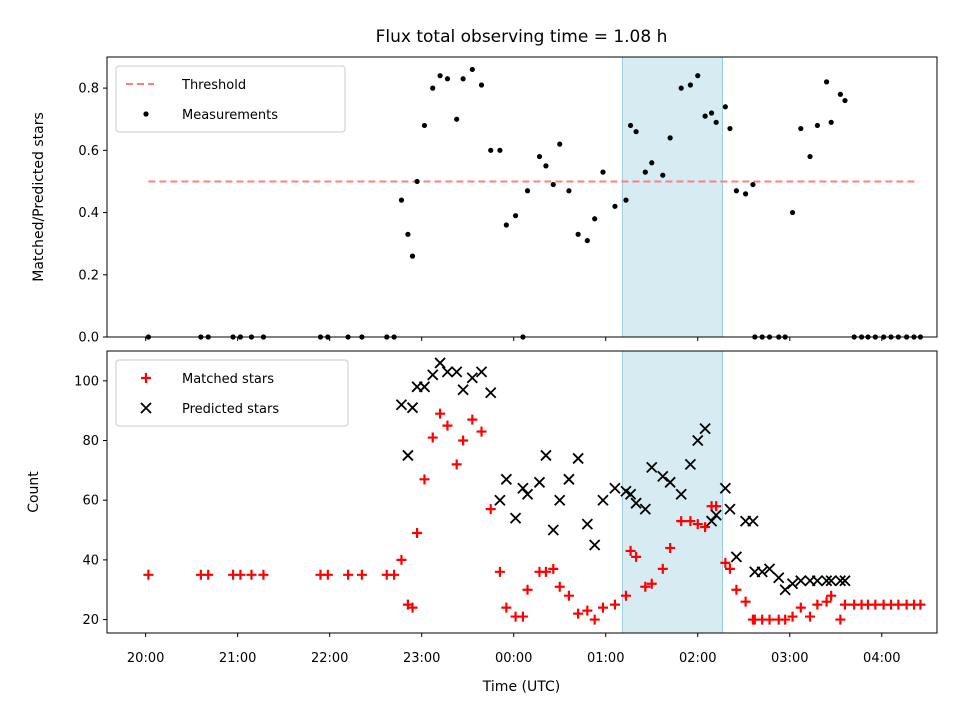 This screenshot has height=720, width=960. What do you see at coordinates (329, 658) in the screenshot?
I see `x-tick-label: 22:00` at bounding box center [329, 658].